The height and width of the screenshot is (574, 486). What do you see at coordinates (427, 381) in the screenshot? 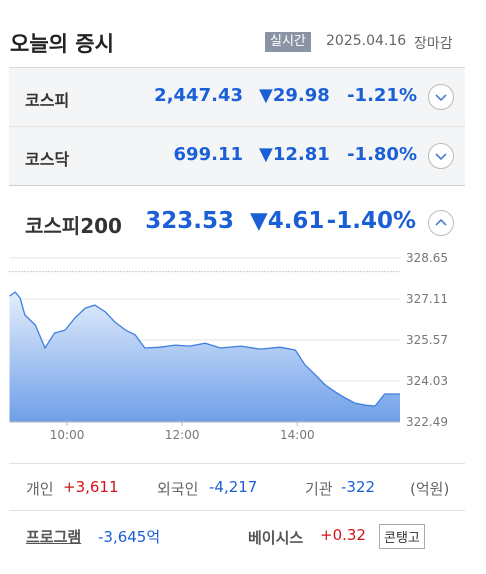
I see `y-tick-label: 324.03` at bounding box center [427, 381].